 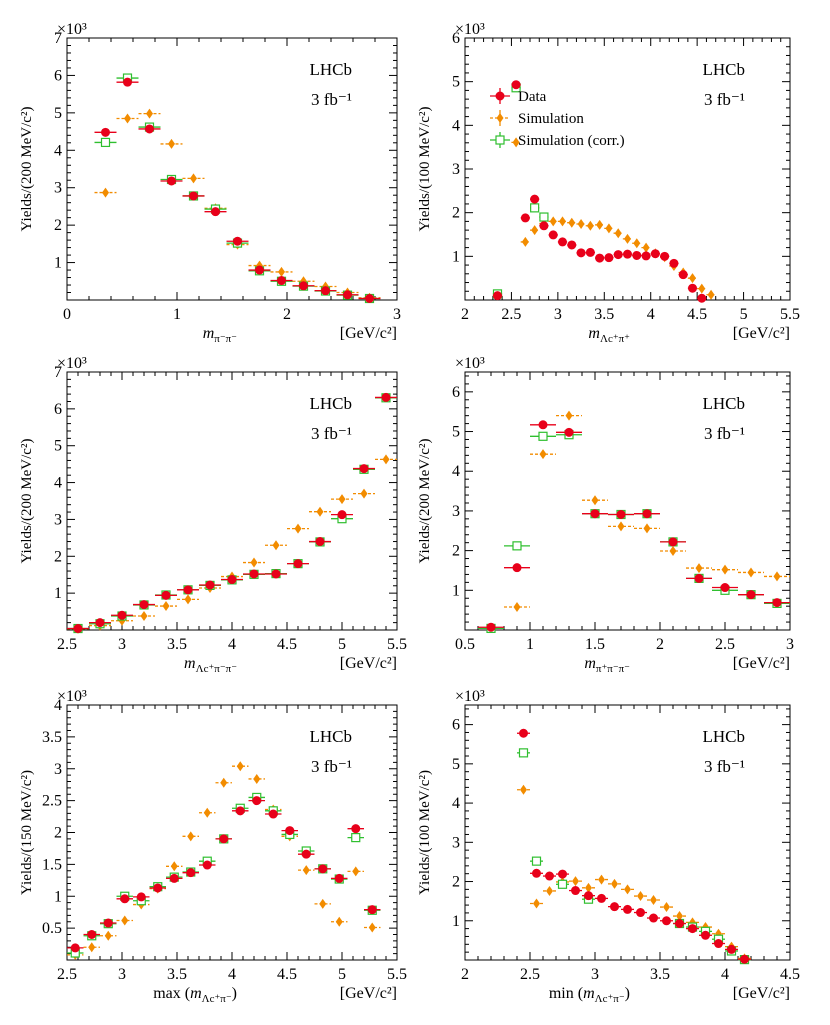 I want to click on x-tick-label: 0, so click(x=67, y=314).